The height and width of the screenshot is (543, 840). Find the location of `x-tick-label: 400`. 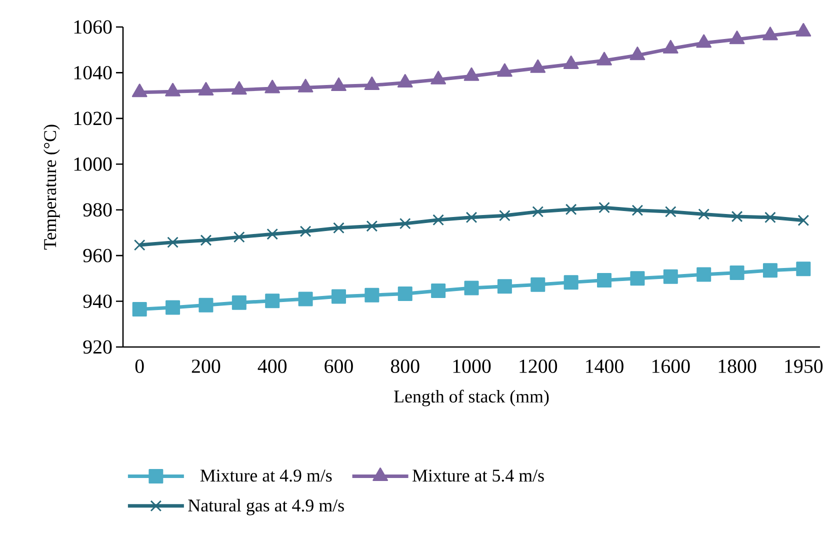

x-tick-label: 400 is located at coordinates (272, 366).